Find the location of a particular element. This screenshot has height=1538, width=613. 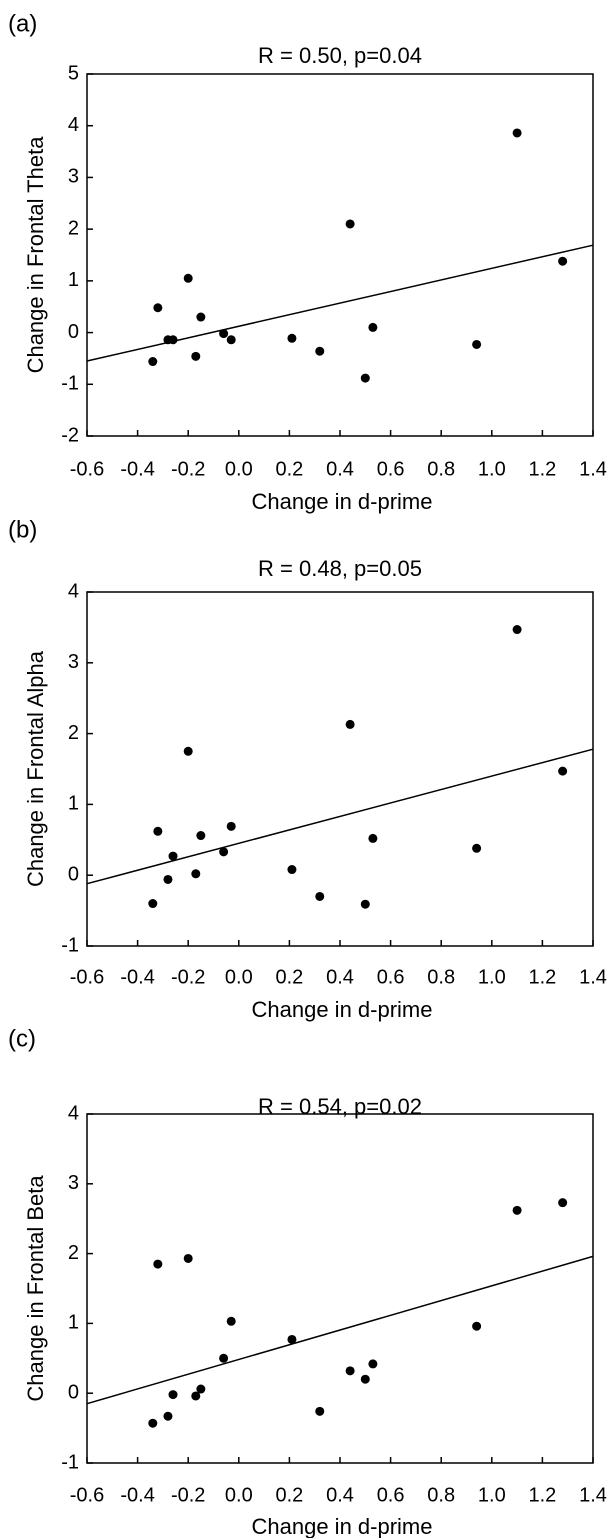

y-axis-label: Change in Frontal Alpha is located at coordinates (35, 768).